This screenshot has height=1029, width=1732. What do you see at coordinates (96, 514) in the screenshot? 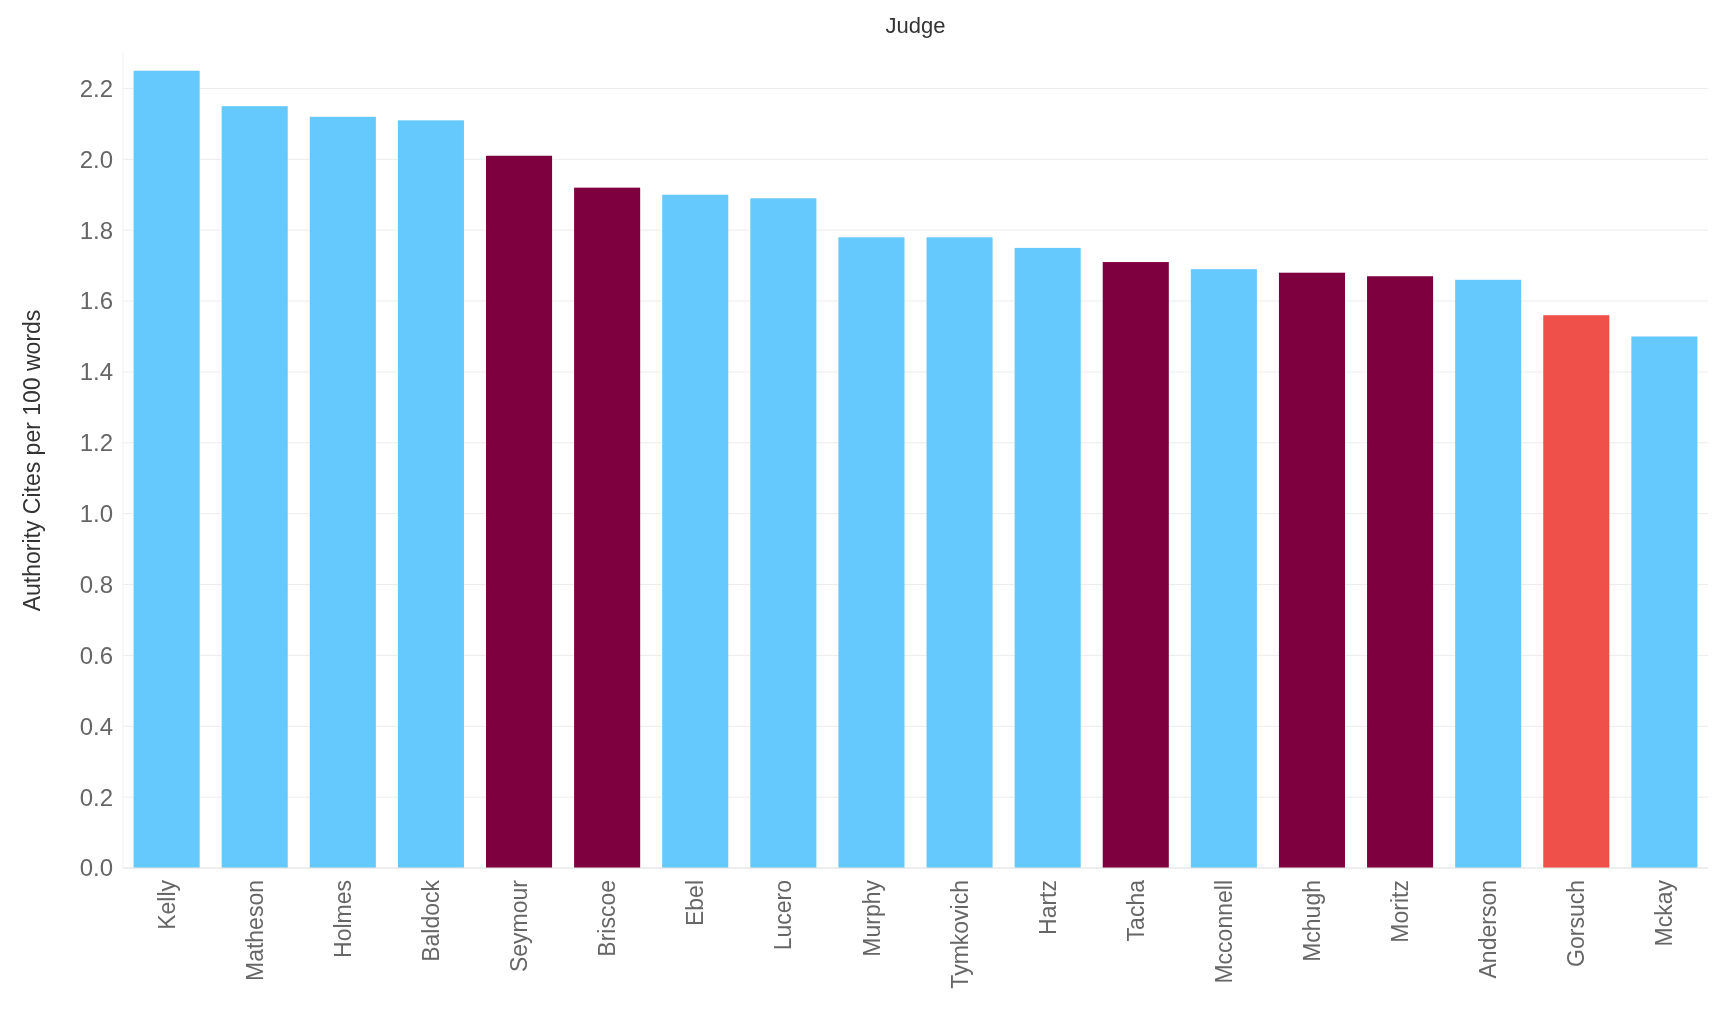
I see `y-tick-label: 1.0` at bounding box center [96, 514].